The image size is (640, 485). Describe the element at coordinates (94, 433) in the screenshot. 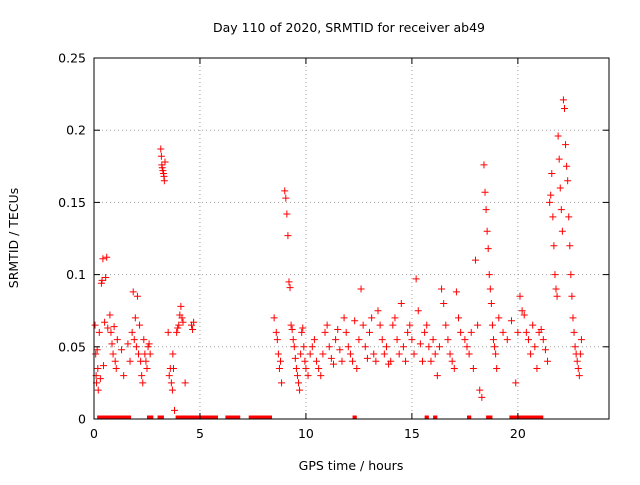

I see `x-tick-label: 0` at that location.